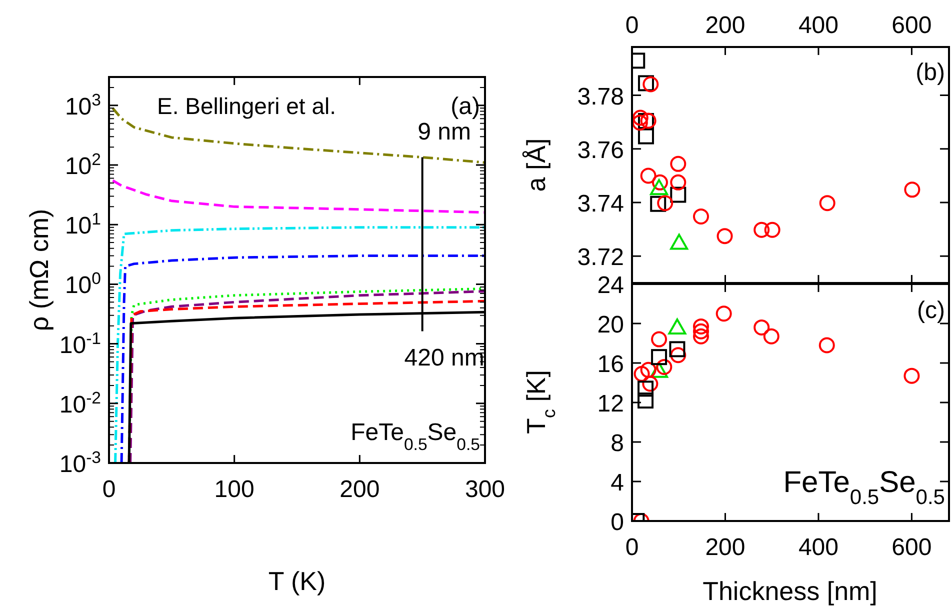  What do you see at coordinates (82, 165) in the screenshot?
I see `y-tick-label: 10$^{2}$` at bounding box center [82, 165].